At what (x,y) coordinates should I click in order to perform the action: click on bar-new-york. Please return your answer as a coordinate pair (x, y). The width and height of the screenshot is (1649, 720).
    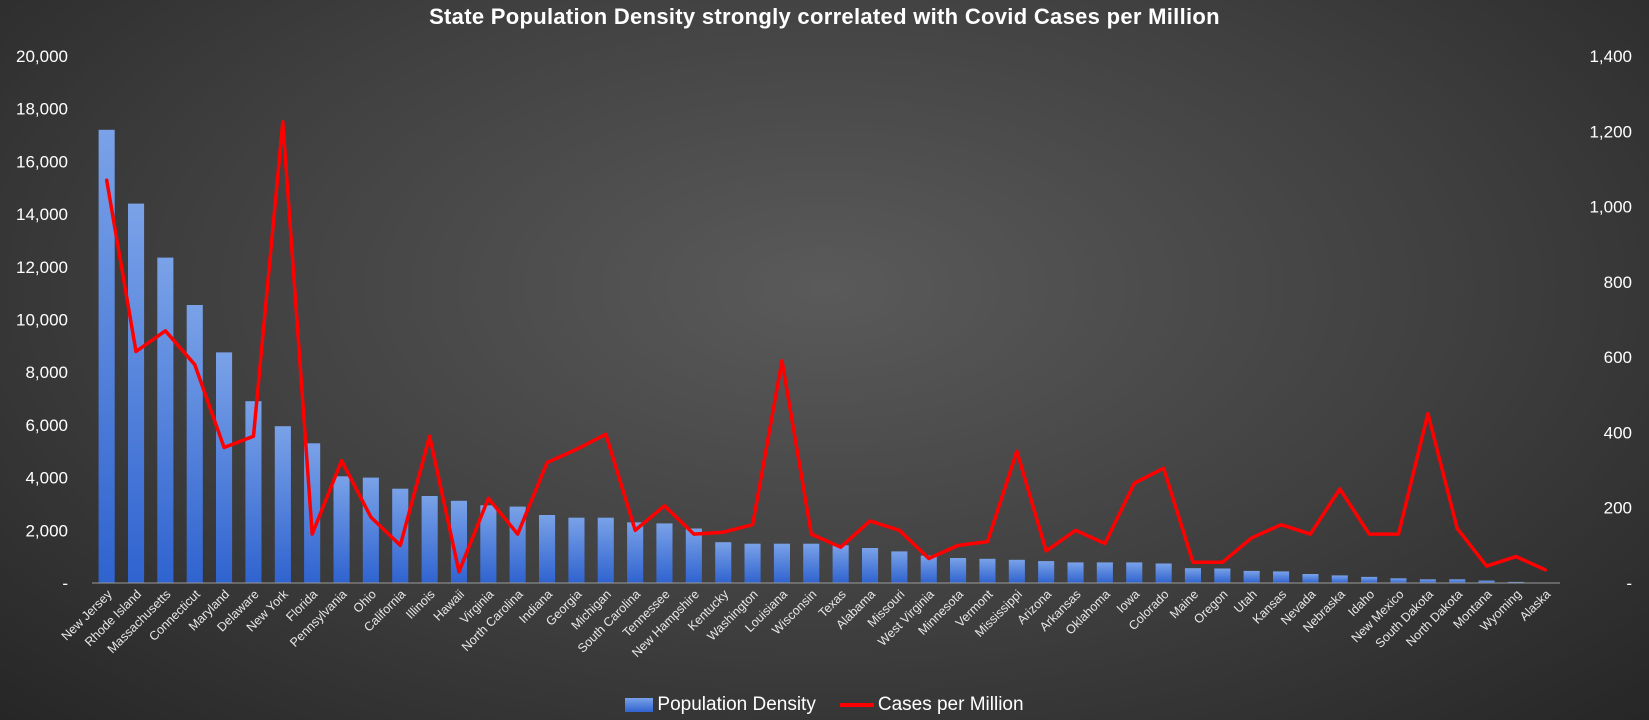
    Looking at the image, I should click on (282, 504).